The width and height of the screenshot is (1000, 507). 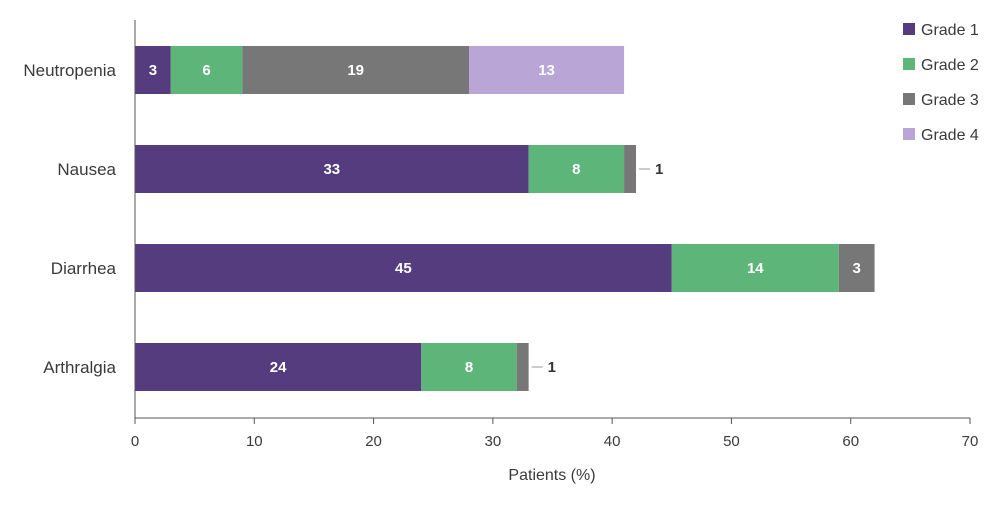 I want to click on x-tick-label-30: 30, so click(x=493, y=441).